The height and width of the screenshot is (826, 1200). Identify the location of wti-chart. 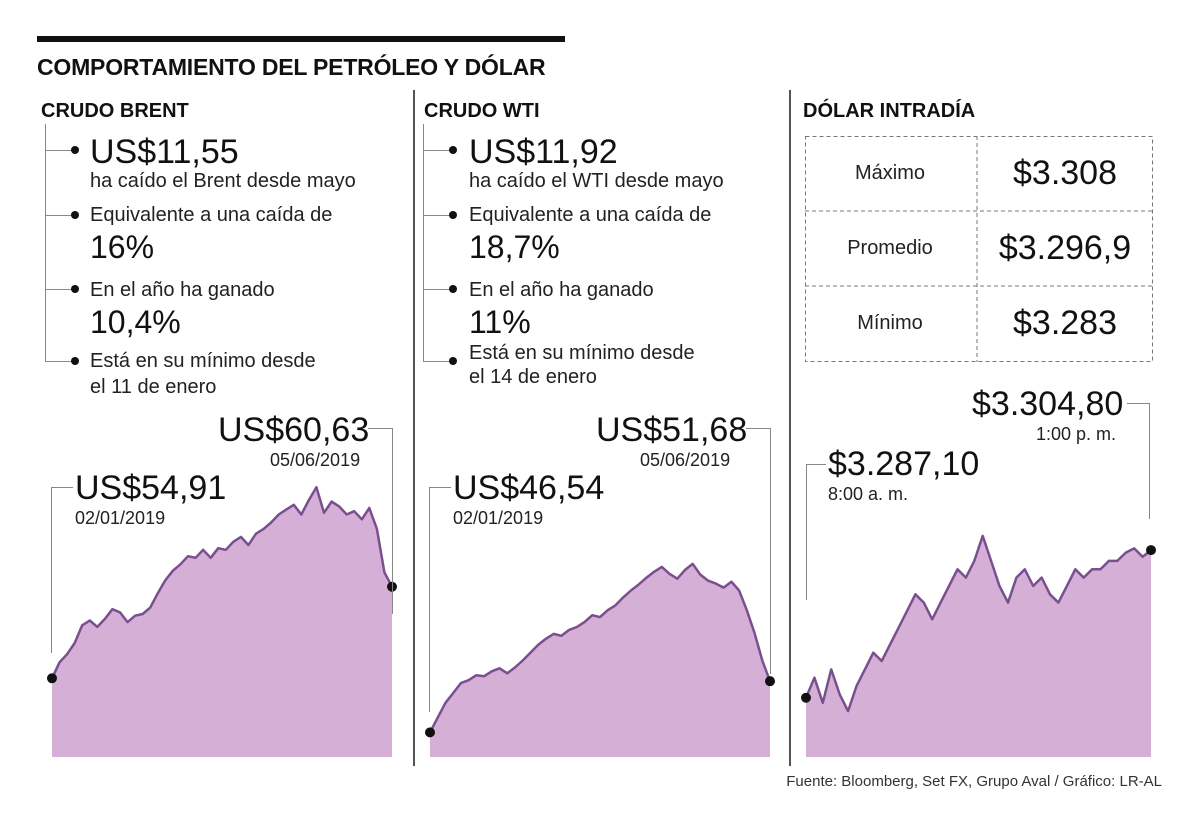
(600, 659).